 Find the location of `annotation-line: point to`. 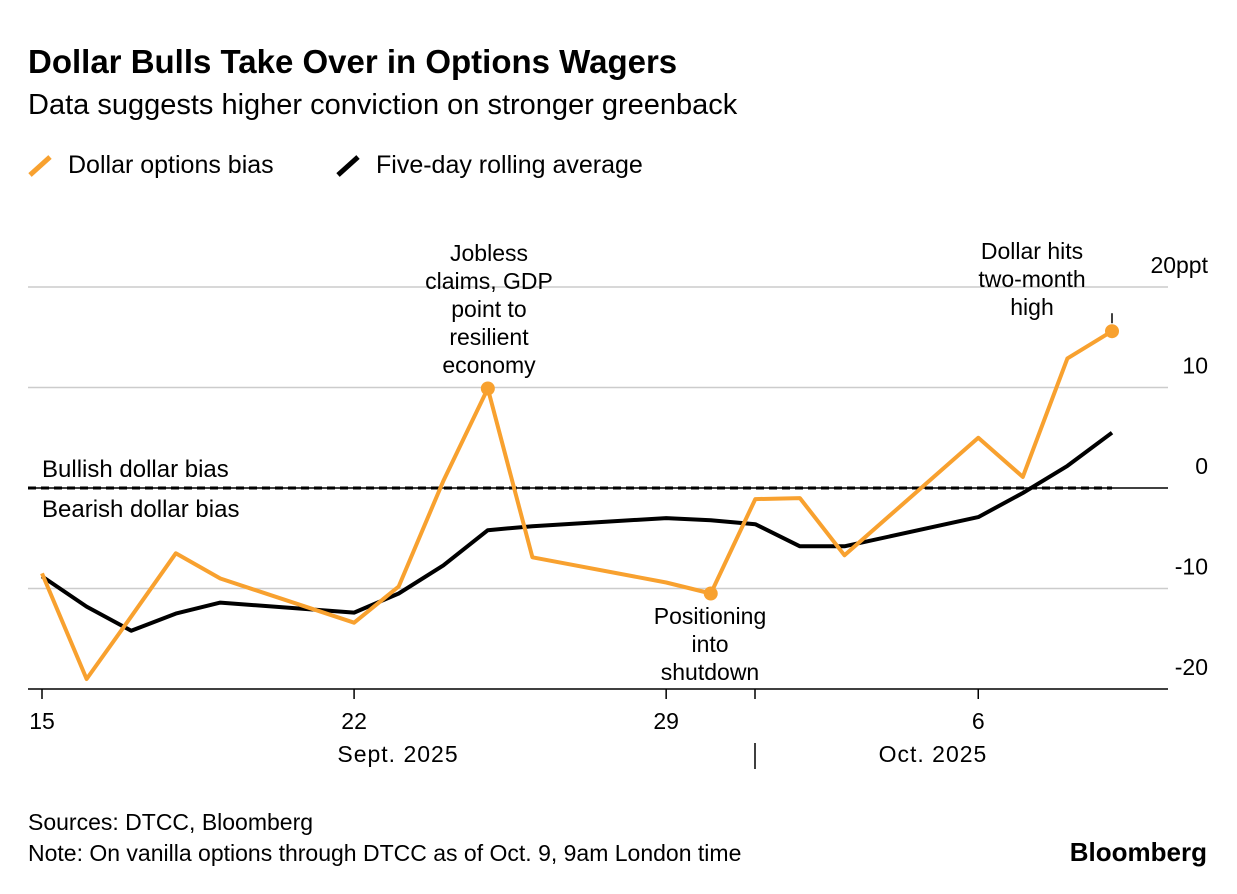

annotation-line: point to is located at coordinates (488, 309).